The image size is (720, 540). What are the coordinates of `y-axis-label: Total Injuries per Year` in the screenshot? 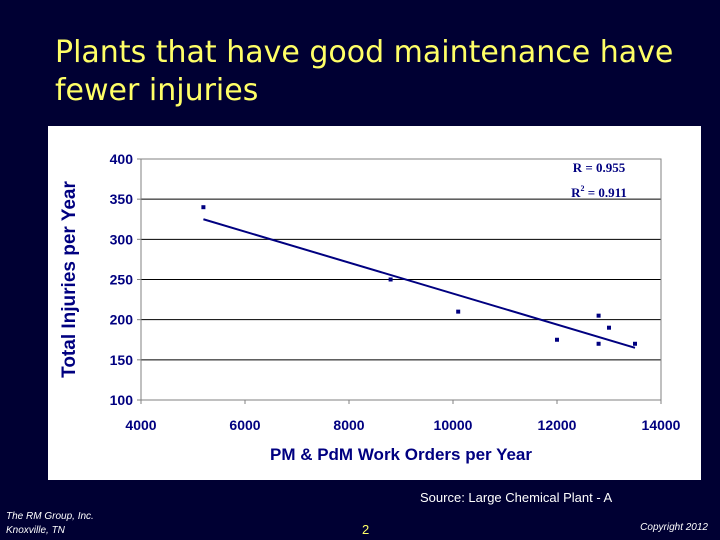 It's located at (69, 279).